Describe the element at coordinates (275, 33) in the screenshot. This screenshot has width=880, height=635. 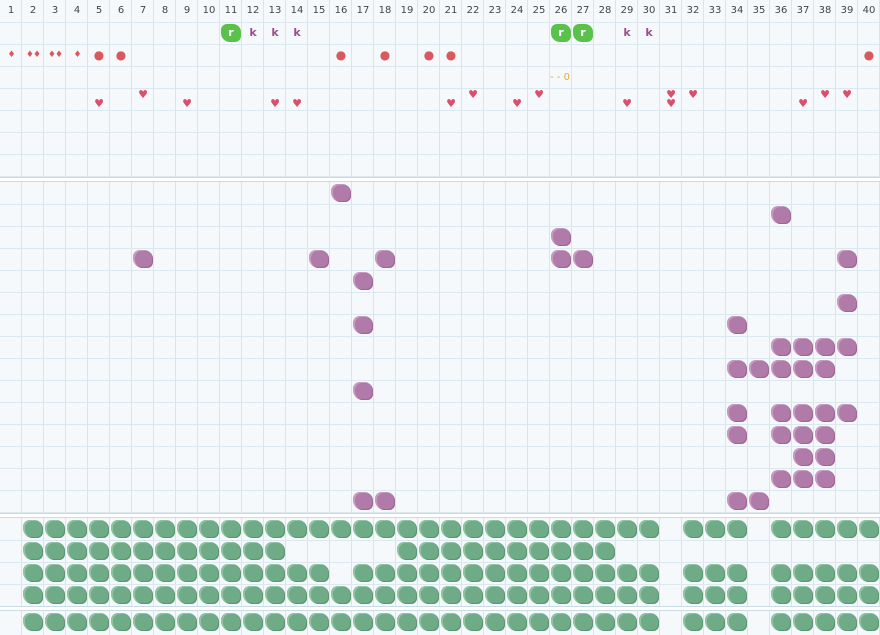
I see `top-row-cell: k` at that location.